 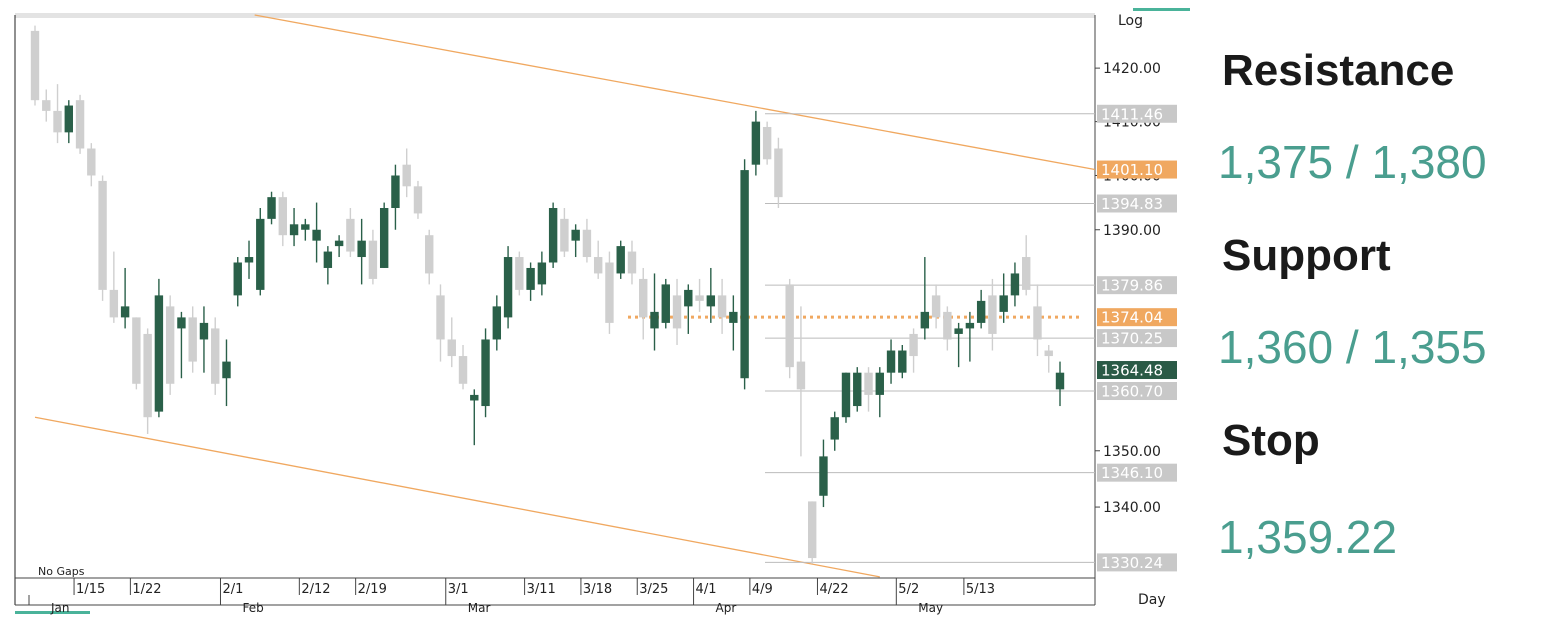 I want to click on panel-value: 1,359.22, so click(x=1307, y=537).